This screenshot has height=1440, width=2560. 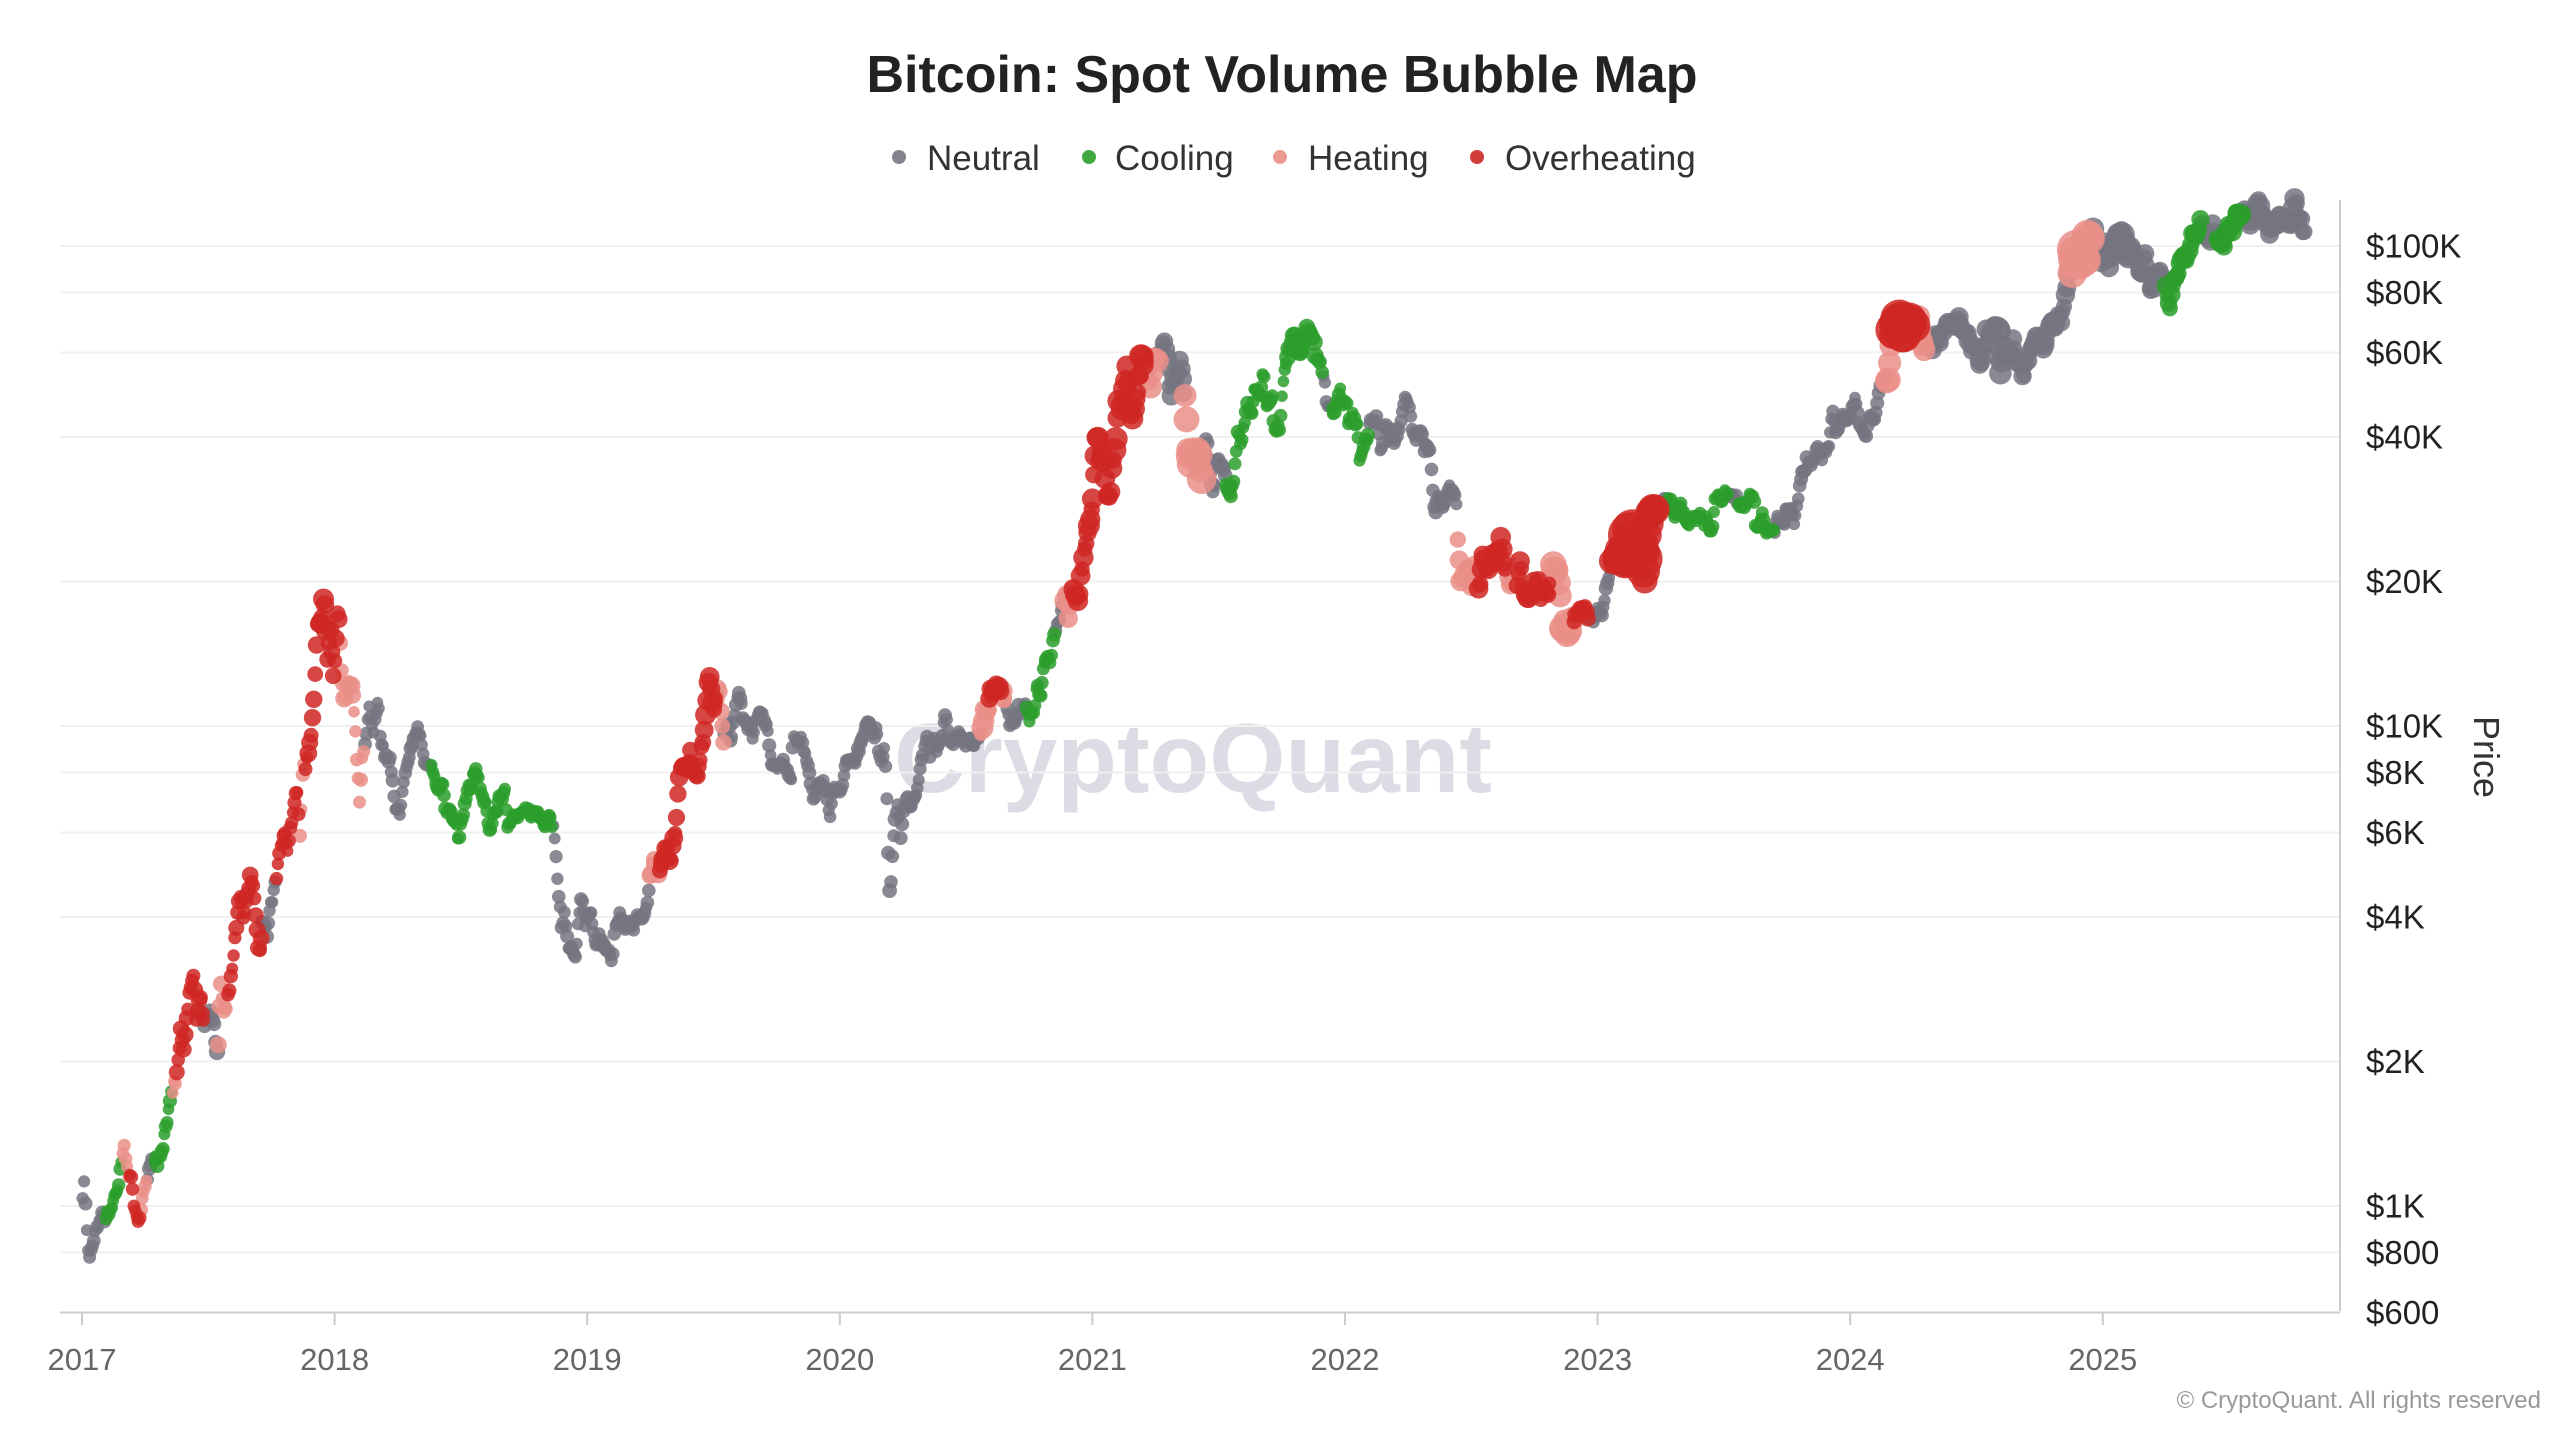 I want to click on svg-text: $1K, so click(x=2395, y=1206).